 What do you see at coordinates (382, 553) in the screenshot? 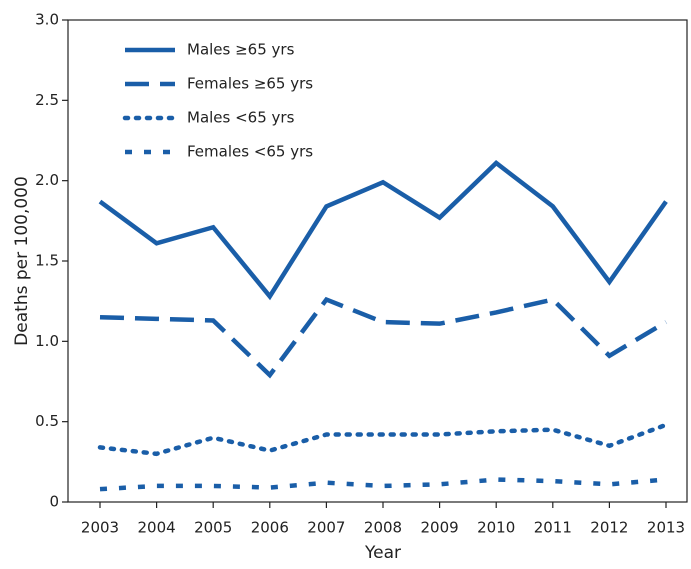
I see `x-axis-title: Year` at bounding box center [382, 553].